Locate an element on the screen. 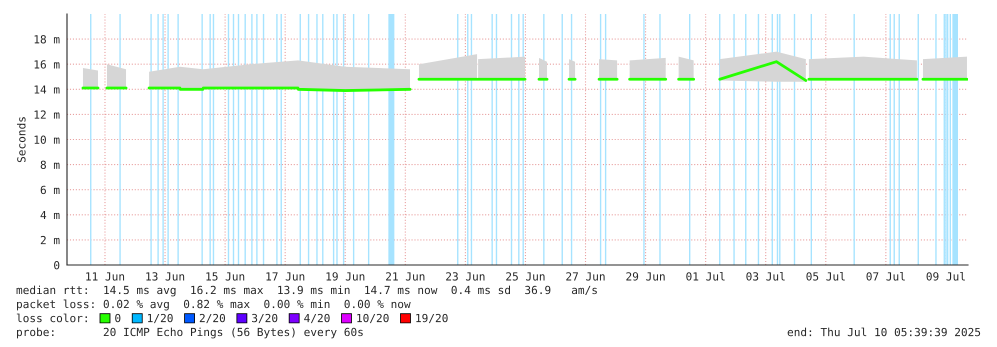 This screenshot has width=997, height=347. text: end: Thu Jul 10 05:39:39 2025 is located at coordinates (884, 332).